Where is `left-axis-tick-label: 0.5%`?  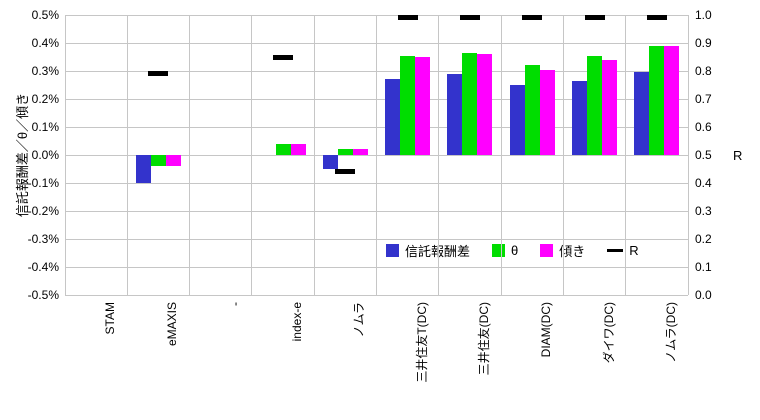
left-axis-tick-label: 0.5% is located at coordinates (45, 15).